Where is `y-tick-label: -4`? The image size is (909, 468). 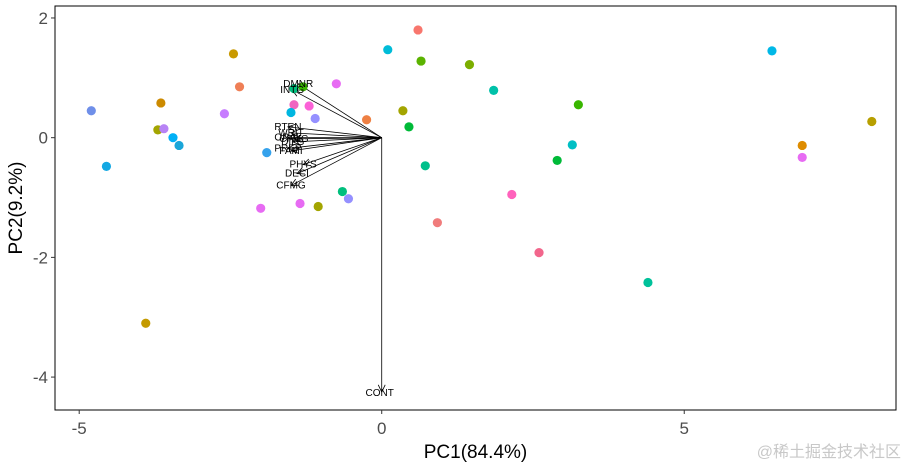
y-tick-label: -4 is located at coordinates (40, 377).